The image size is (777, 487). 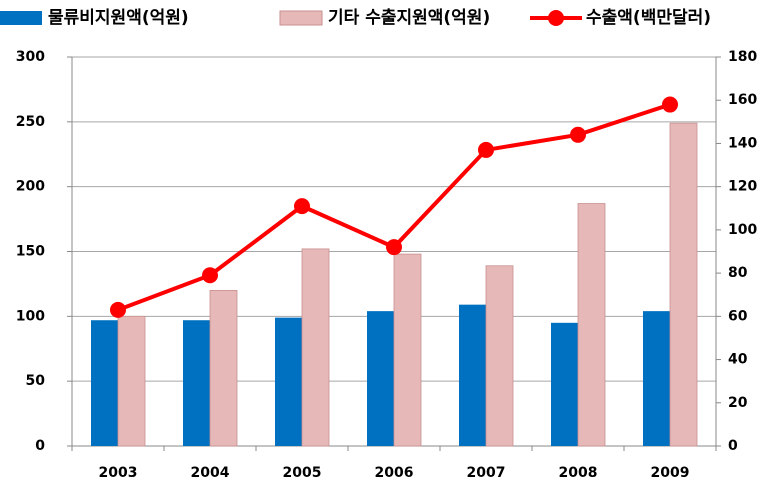 What do you see at coordinates (733, 446) in the screenshot?
I see `y2-tick-label: 0` at bounding box center [733, 446].